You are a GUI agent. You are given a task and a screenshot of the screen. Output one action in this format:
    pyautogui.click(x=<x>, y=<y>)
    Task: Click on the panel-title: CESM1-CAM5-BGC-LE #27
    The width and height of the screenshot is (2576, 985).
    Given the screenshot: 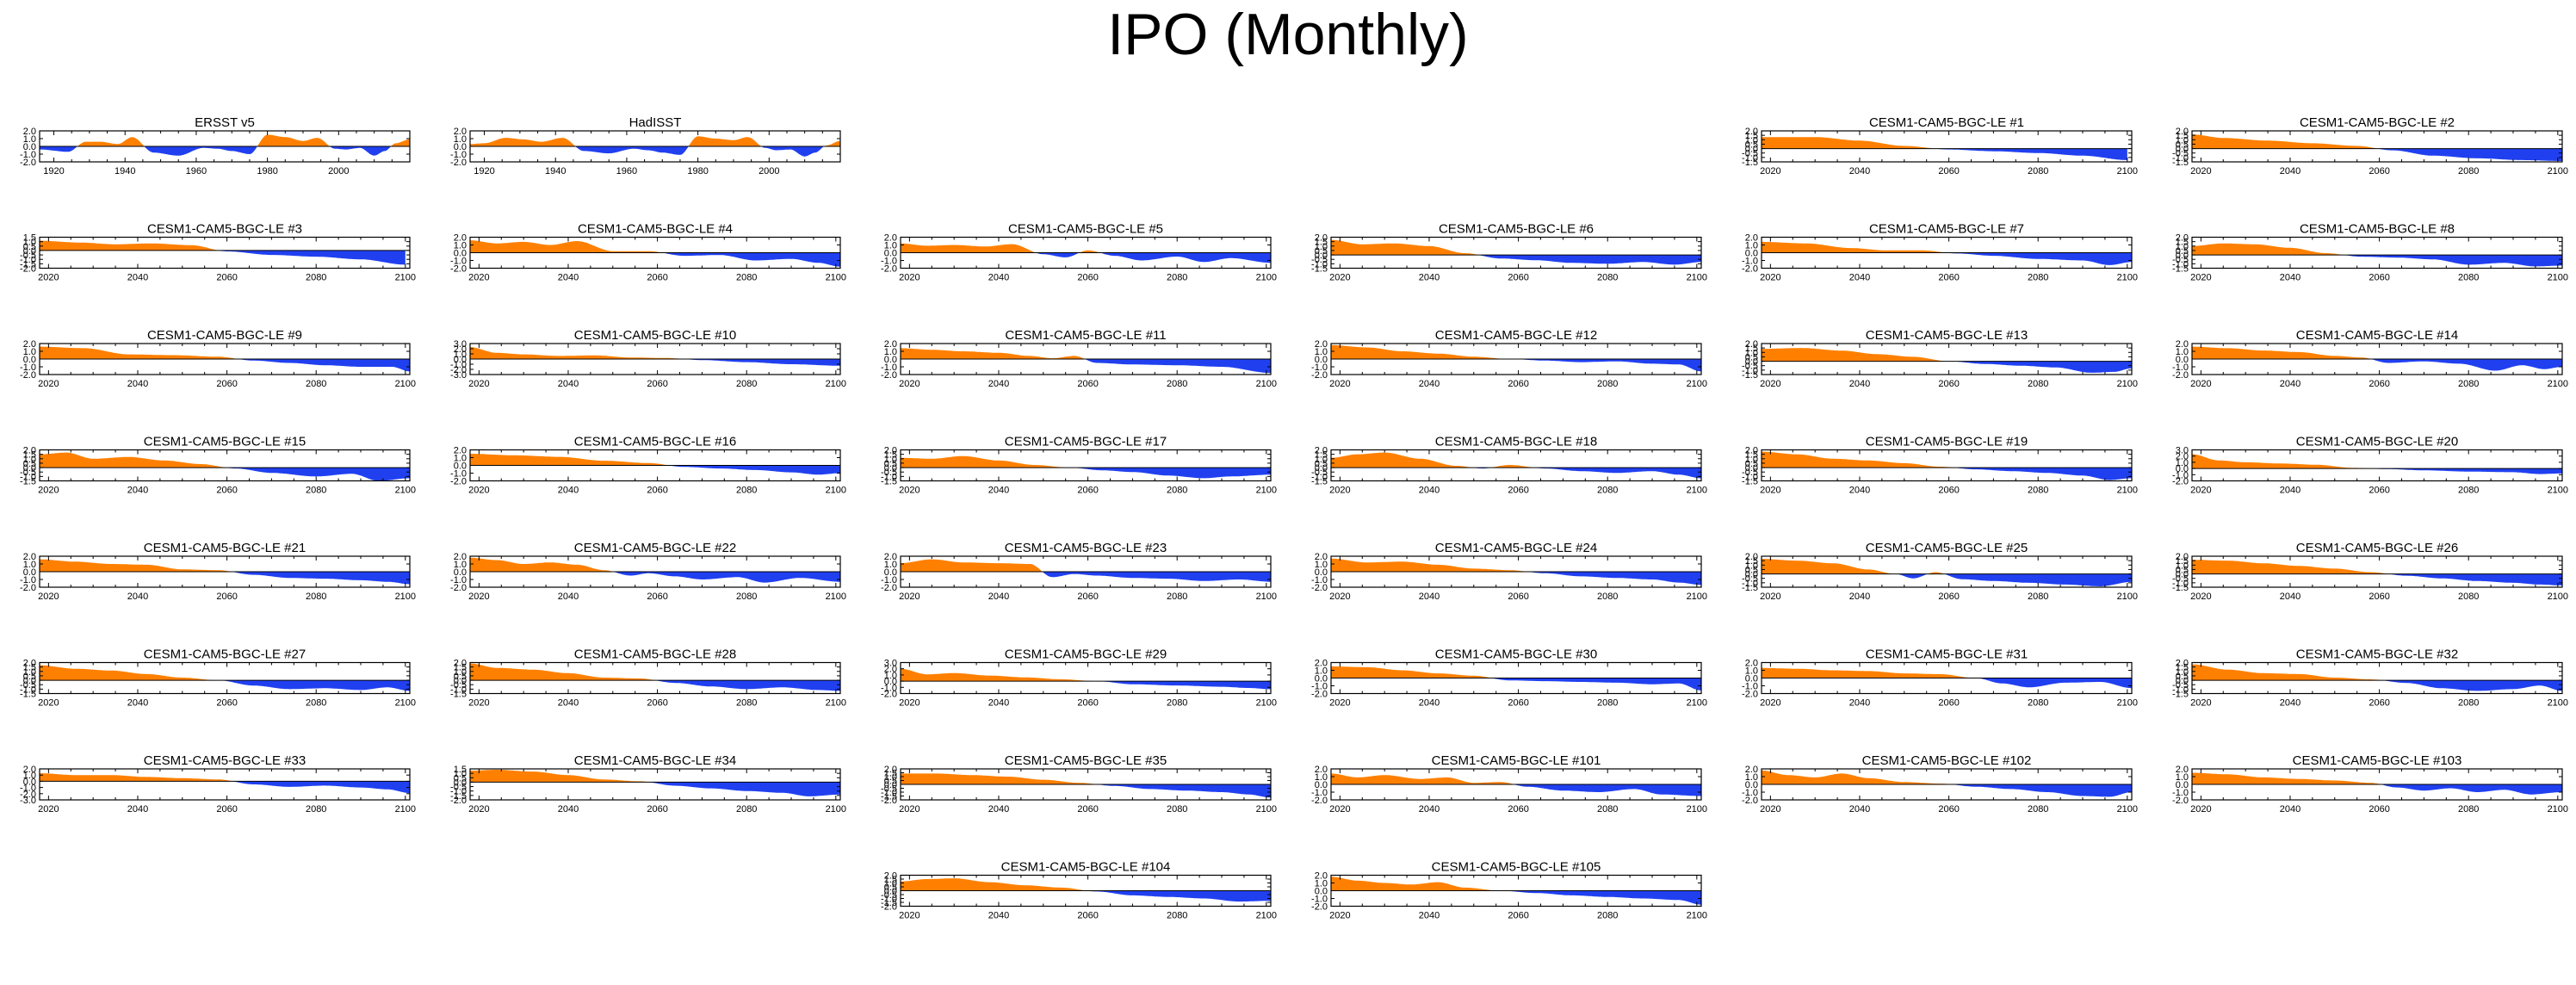 What is the action you would take?
    pyautogui.click(x=225, y=654)
    